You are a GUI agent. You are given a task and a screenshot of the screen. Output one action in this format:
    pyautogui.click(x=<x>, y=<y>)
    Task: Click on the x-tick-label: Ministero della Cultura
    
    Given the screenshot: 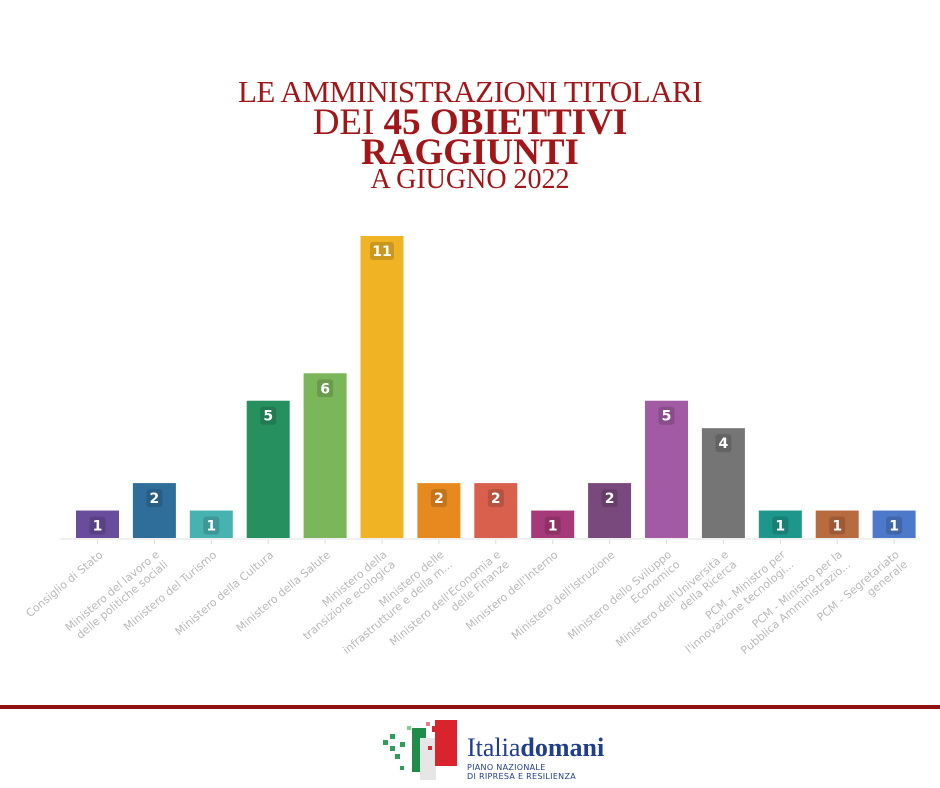 What is the action you would take?
    pyautogui.click(x=225, y=593)
    